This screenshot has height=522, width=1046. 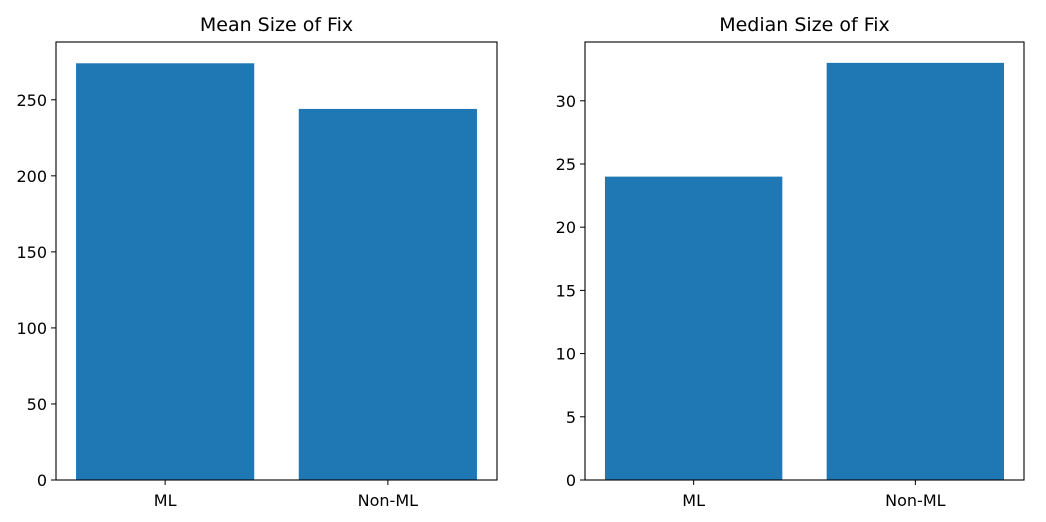 What do you see at coordinates (31, 100) in the screenshot?
I see `y-tick-label: 250` at bounding box center [31, 100].